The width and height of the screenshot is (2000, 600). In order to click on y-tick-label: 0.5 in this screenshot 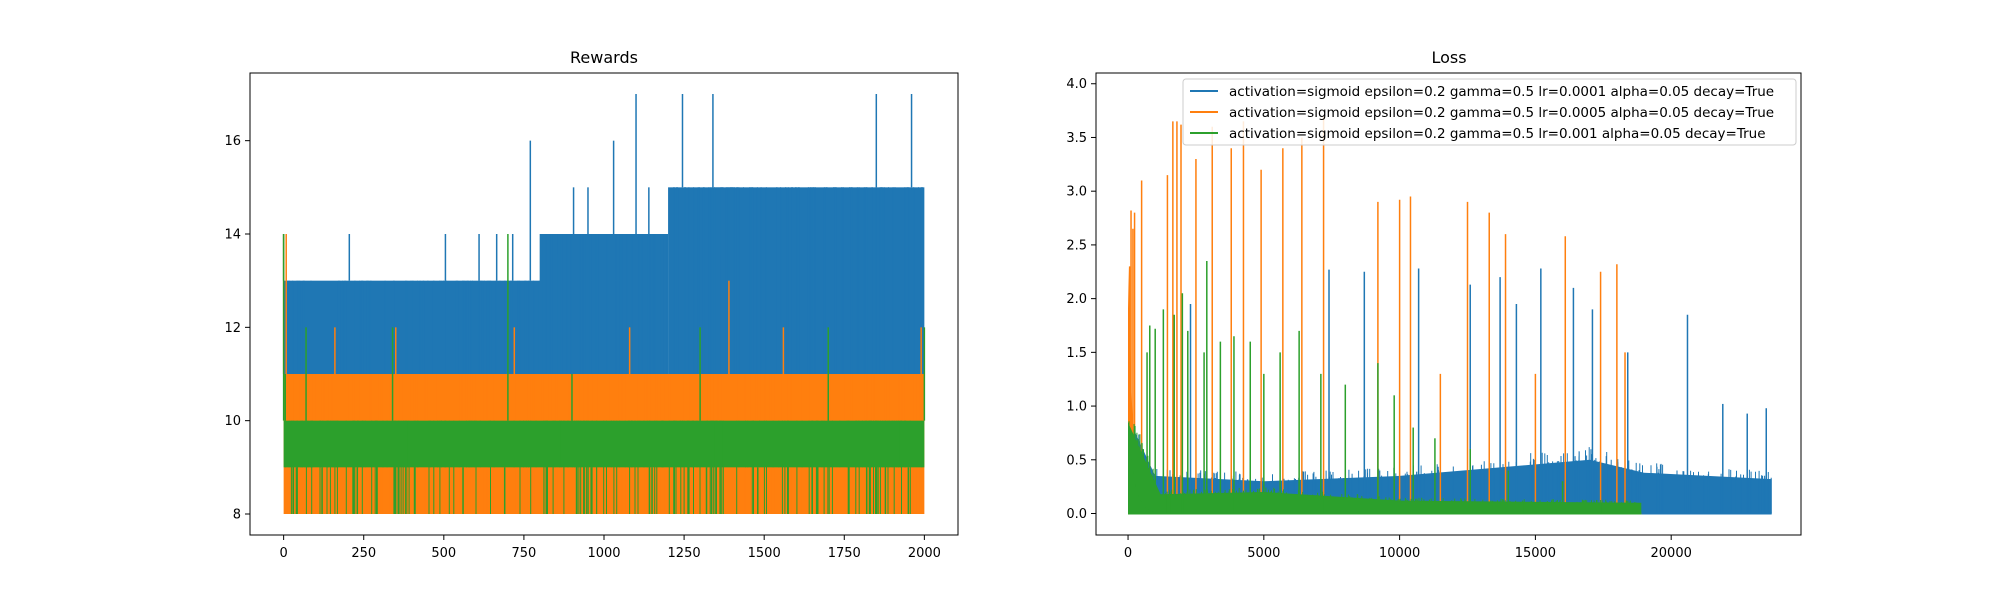, I will do `click(1076, 460)`.